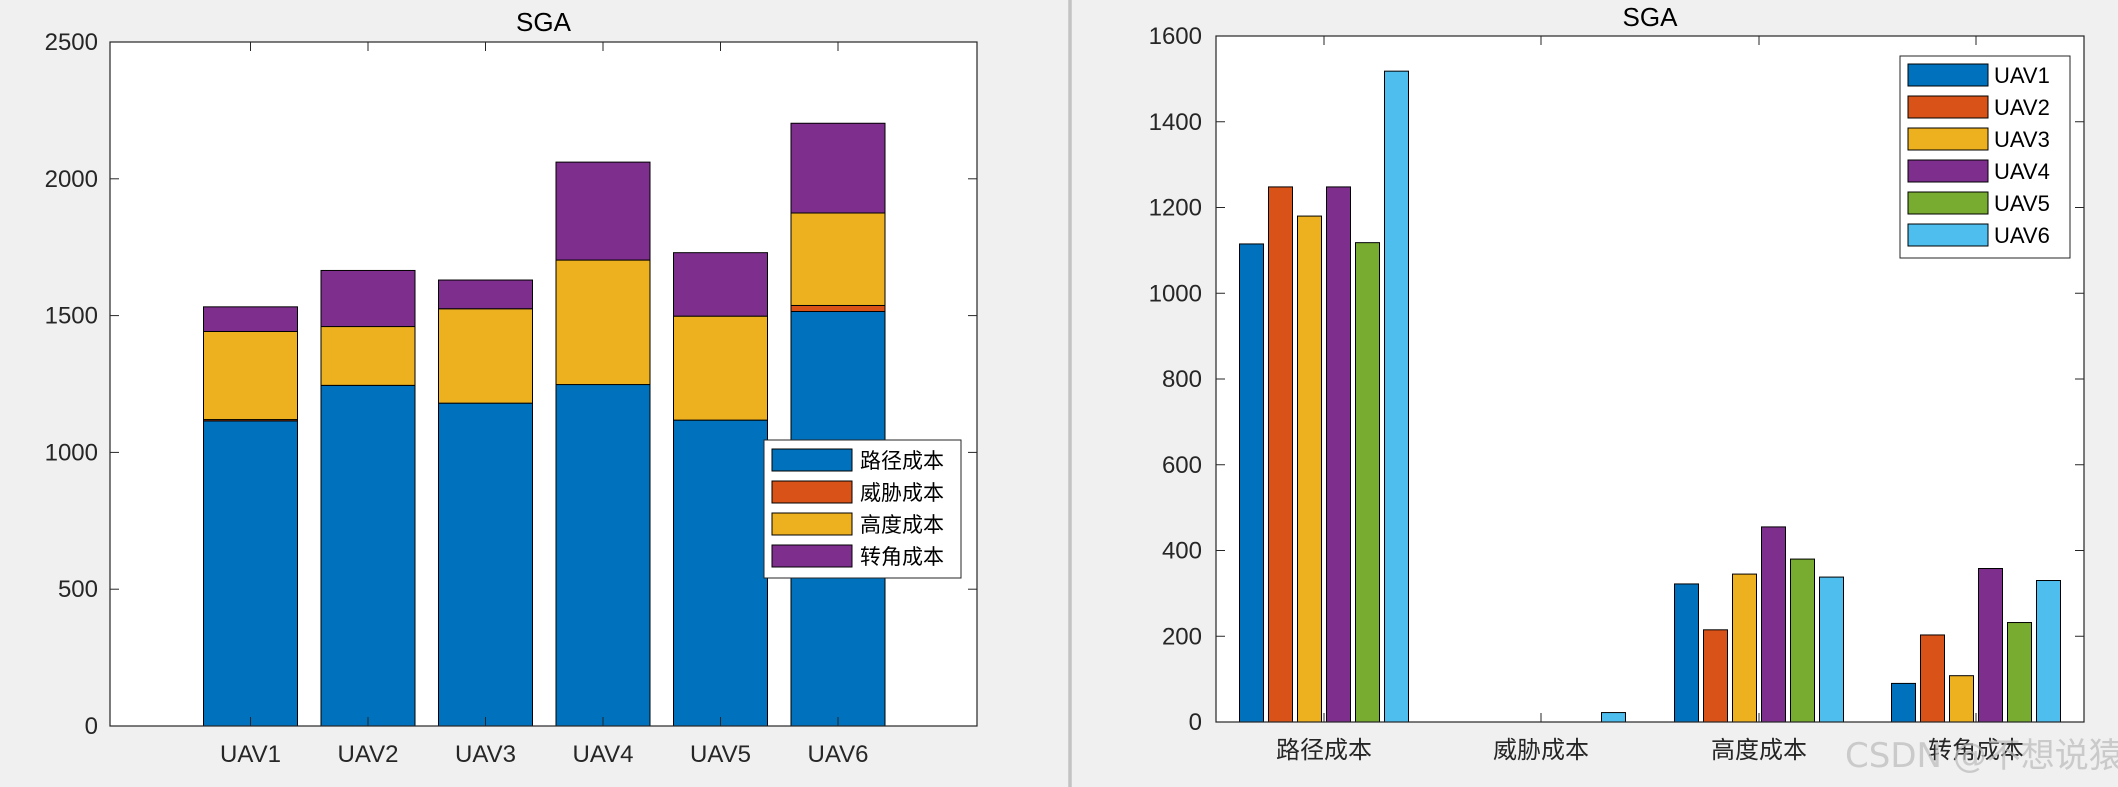 Image resolution: width=2118 pixels, height=787 pixels. Describe the element at coordinates (2022, 139) in the screenshot. I see `legend-label: UAV3` at that location.